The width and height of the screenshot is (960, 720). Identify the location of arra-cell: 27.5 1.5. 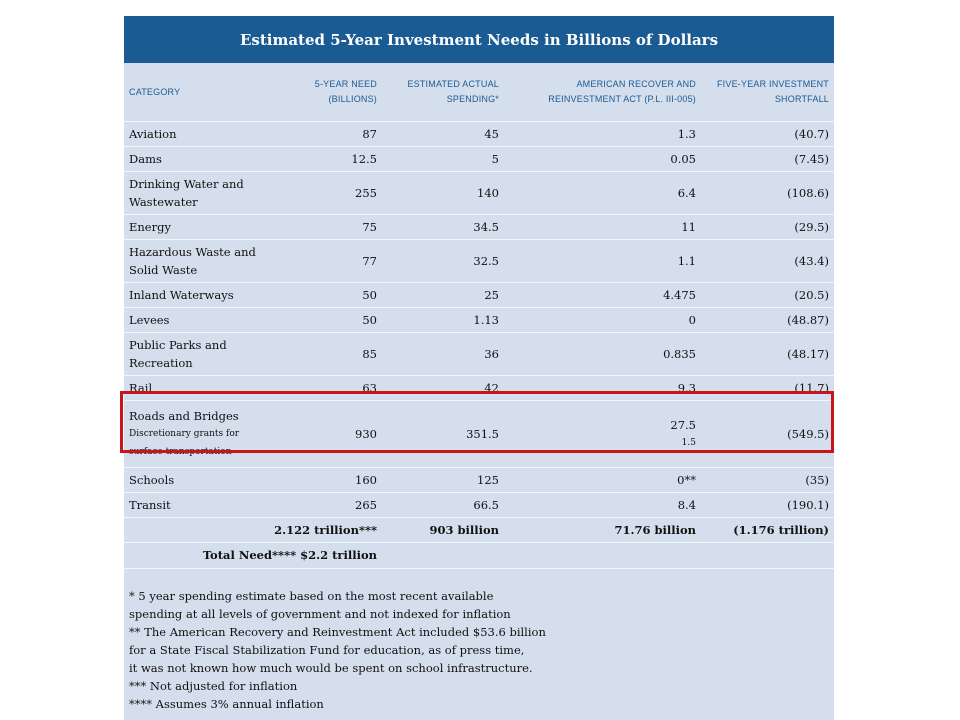
(602, 434).